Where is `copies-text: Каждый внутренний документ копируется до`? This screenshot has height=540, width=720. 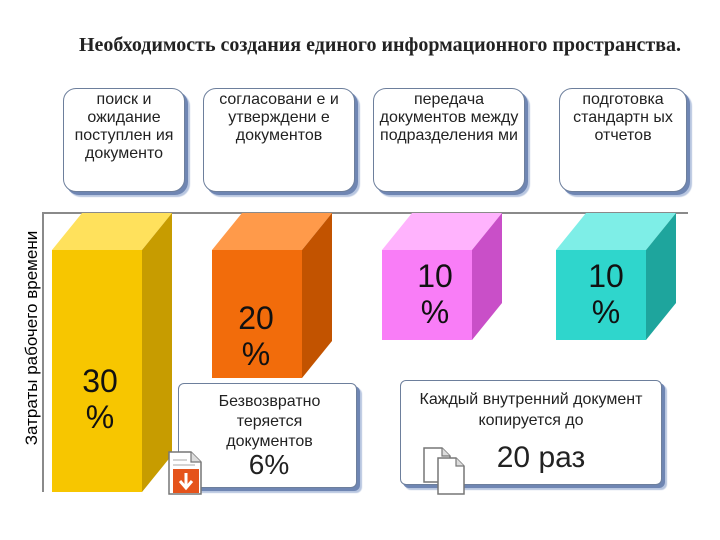
copies-text: Каждый внутренний документ копируется до is located at coordinates (531, 410).